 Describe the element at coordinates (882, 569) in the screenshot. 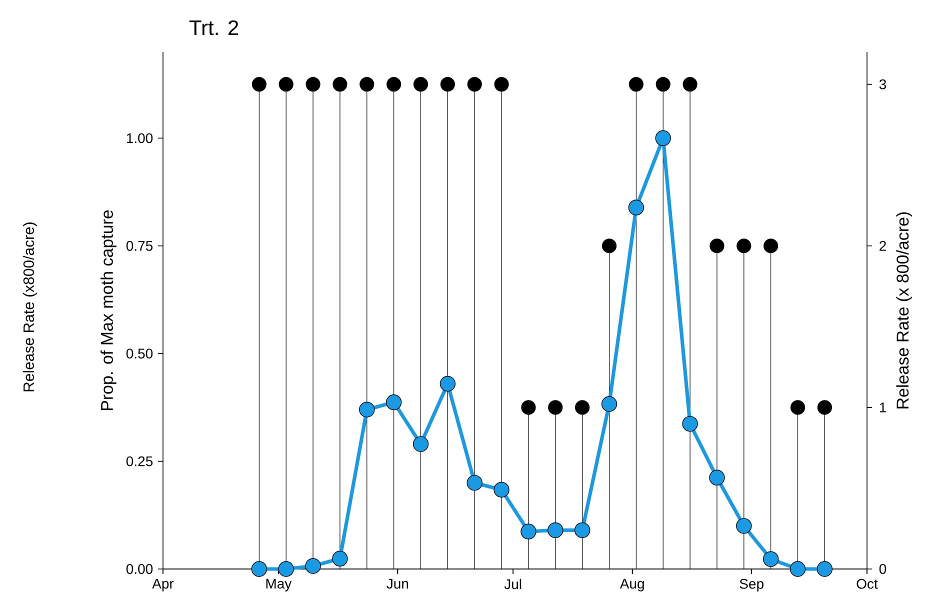

I see `y2-tick-label: 0` at that location.